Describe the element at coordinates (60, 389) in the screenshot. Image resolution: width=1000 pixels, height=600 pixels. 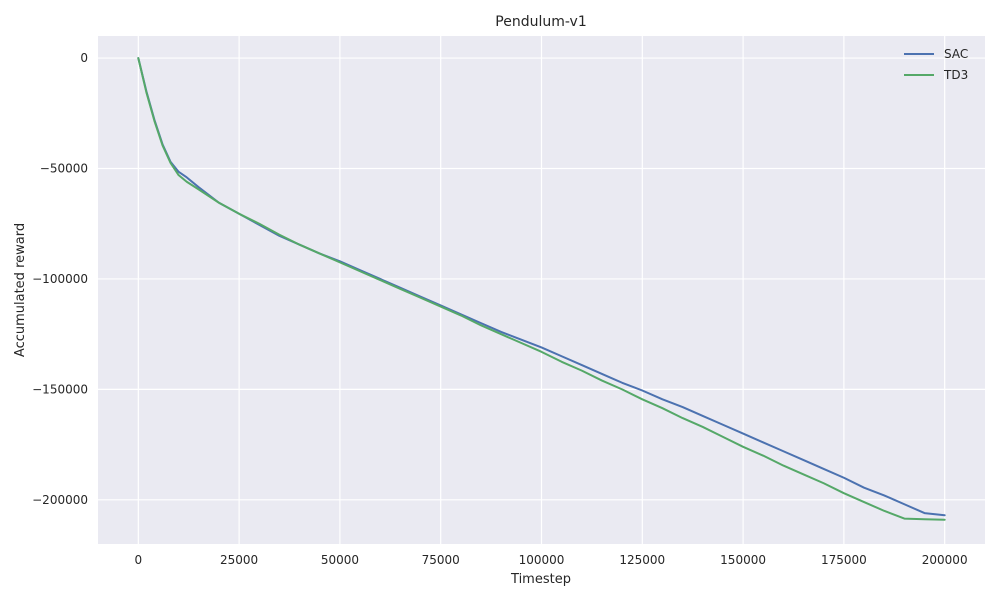
I see `y-tick-label: −150000` at that location.